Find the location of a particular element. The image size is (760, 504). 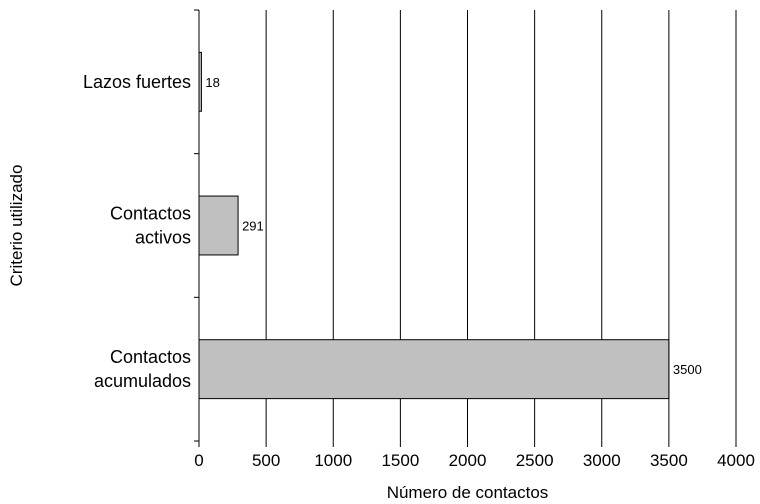

x-tick-labels: 0 500 1000 1500 2000 2500 3000 3500 4000 is located at coordinates (474, 460).